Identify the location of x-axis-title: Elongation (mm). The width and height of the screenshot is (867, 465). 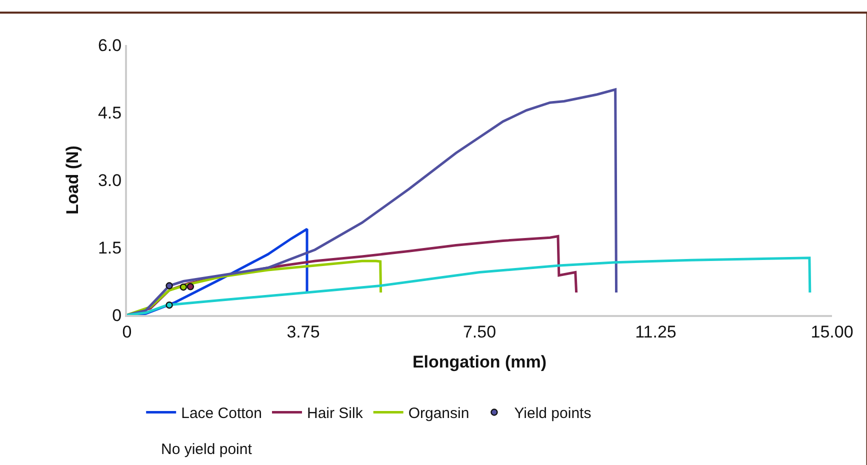
(479, 362).